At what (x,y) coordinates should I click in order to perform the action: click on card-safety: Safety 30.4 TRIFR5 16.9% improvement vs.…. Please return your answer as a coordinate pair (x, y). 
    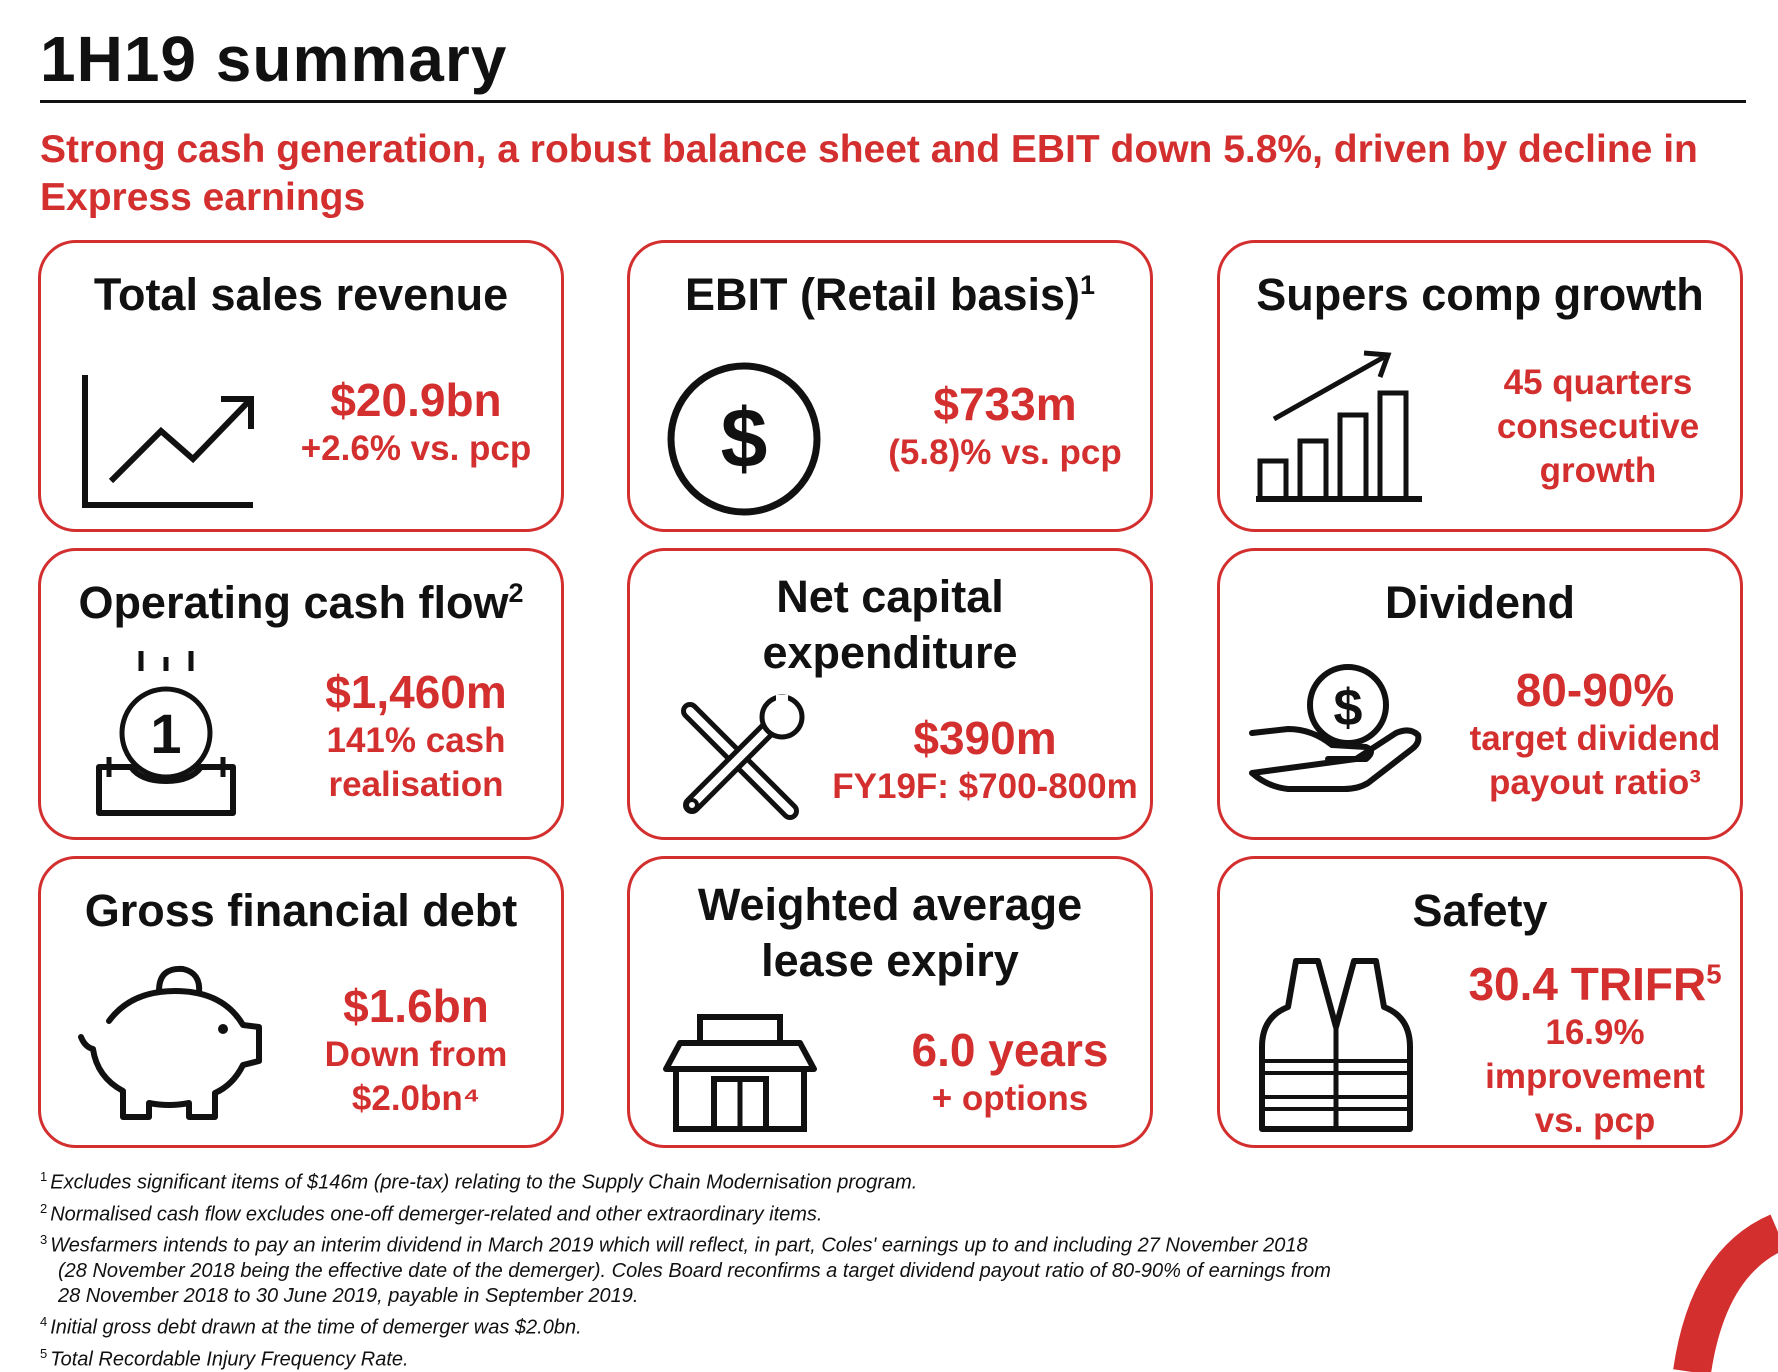
    Looking at the image, I should click on (1480, 1002).